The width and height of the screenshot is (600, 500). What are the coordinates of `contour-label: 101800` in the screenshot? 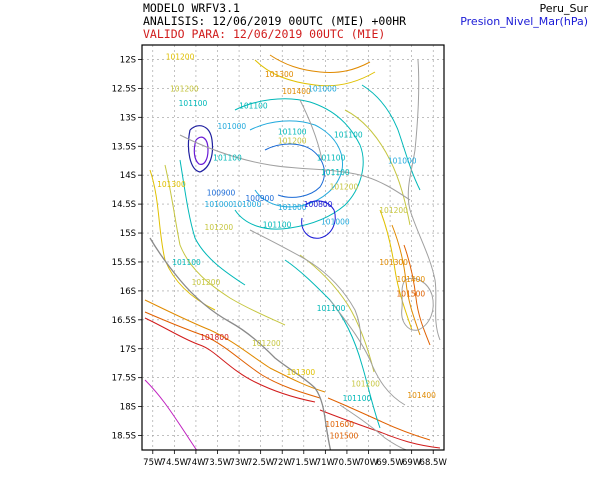 It's located at (214, 337).